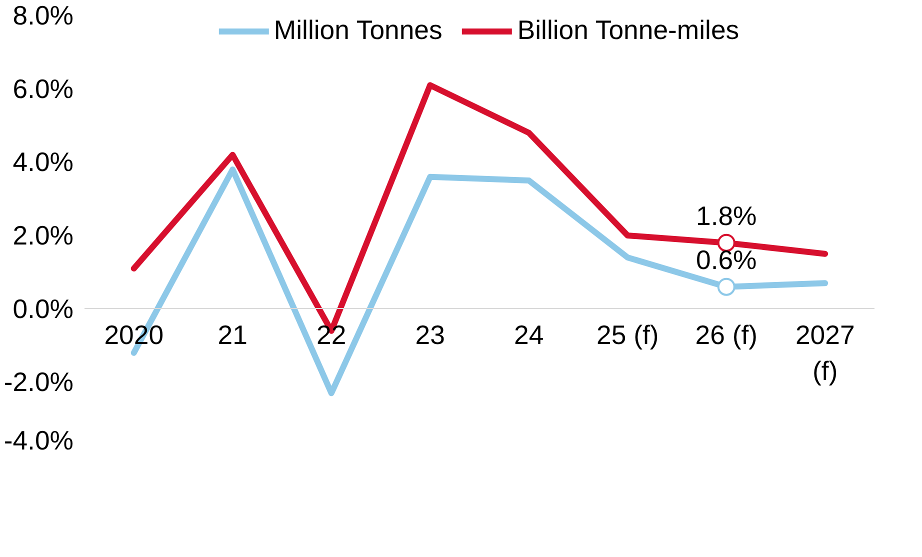 The image size is (922, 557). Describe the element at coordinates (43, 309) in the screenshot. I see `y-tick-label: 0.0%` at that location.